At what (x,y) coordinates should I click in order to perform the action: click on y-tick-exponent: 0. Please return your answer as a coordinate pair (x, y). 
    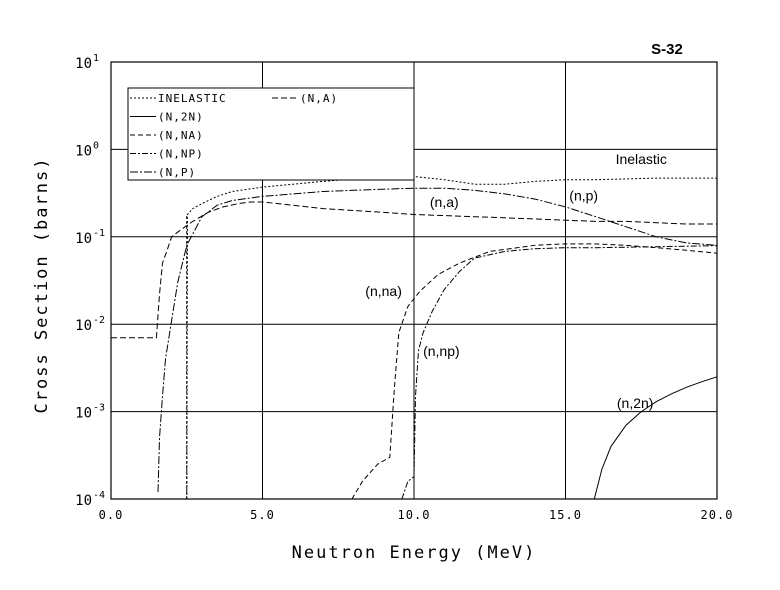
    Looking at the image, I should click on (96, 145).